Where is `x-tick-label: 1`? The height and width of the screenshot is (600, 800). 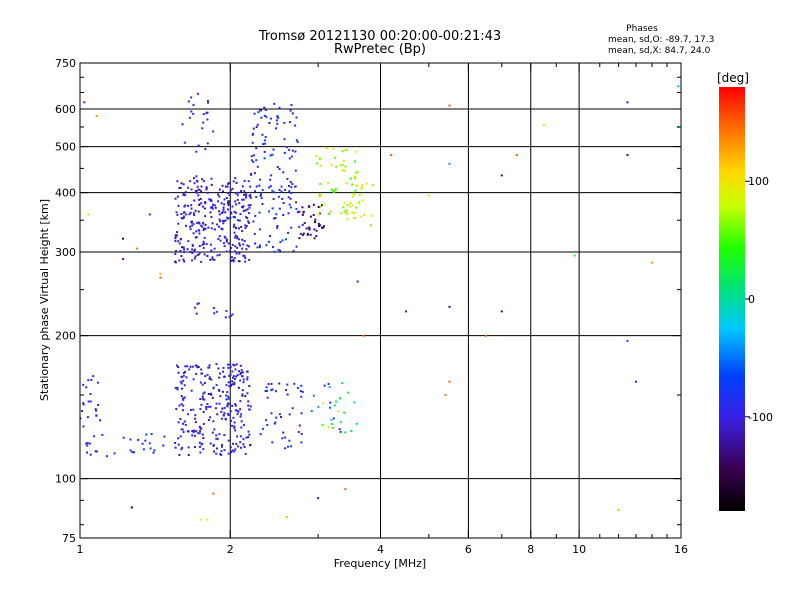
x-tick-label: 1 is located at coordinates (80, 549).